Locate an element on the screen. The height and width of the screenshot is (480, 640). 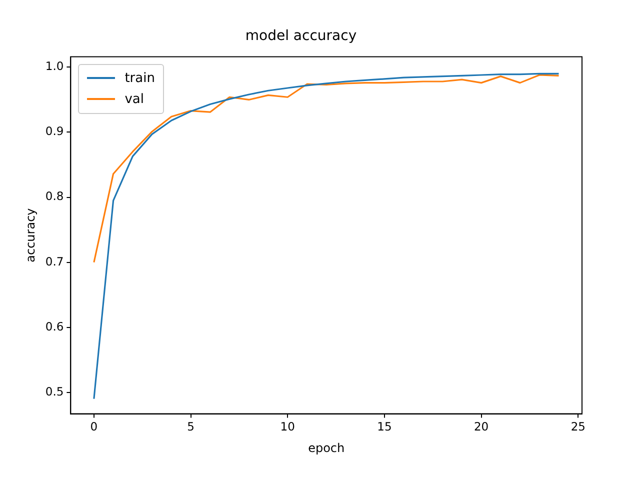
y-tick-label: 0.7 is located at coordinates (54, 261).